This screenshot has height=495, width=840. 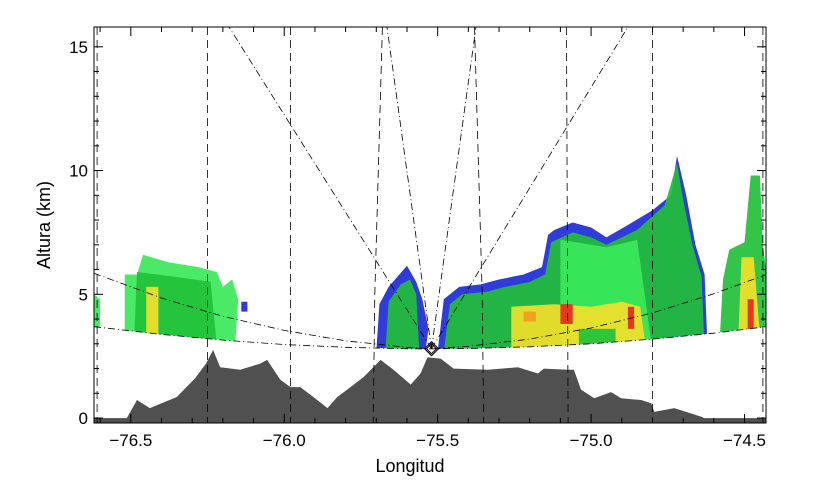 I want to click on echo-region-orange, so click(x=529, y=316).